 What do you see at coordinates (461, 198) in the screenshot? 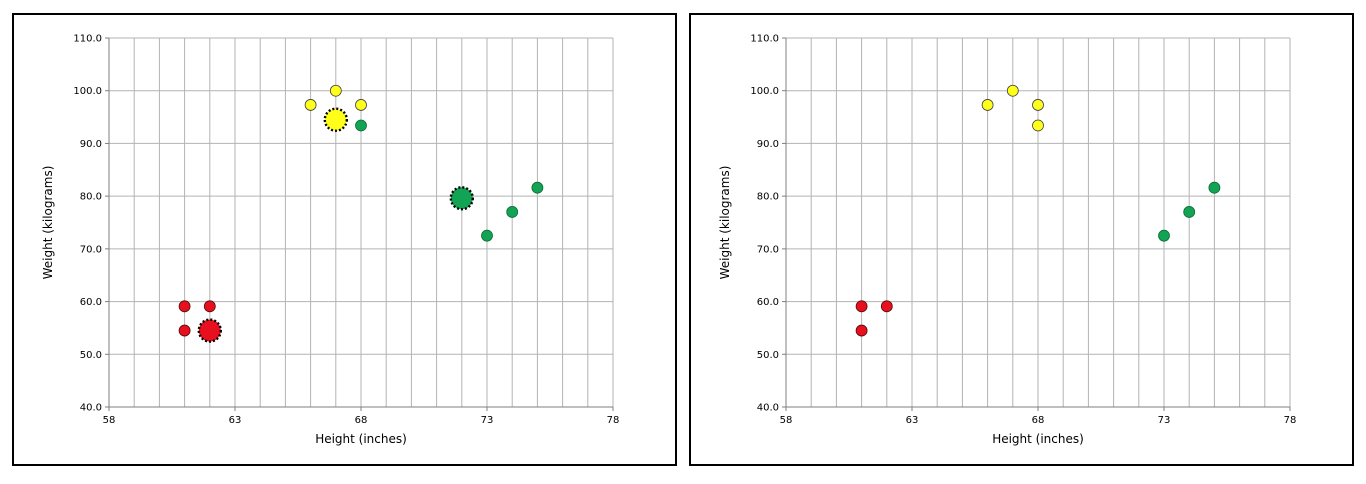
I see `centroid-marker-green` at bounding box center [461, 198].